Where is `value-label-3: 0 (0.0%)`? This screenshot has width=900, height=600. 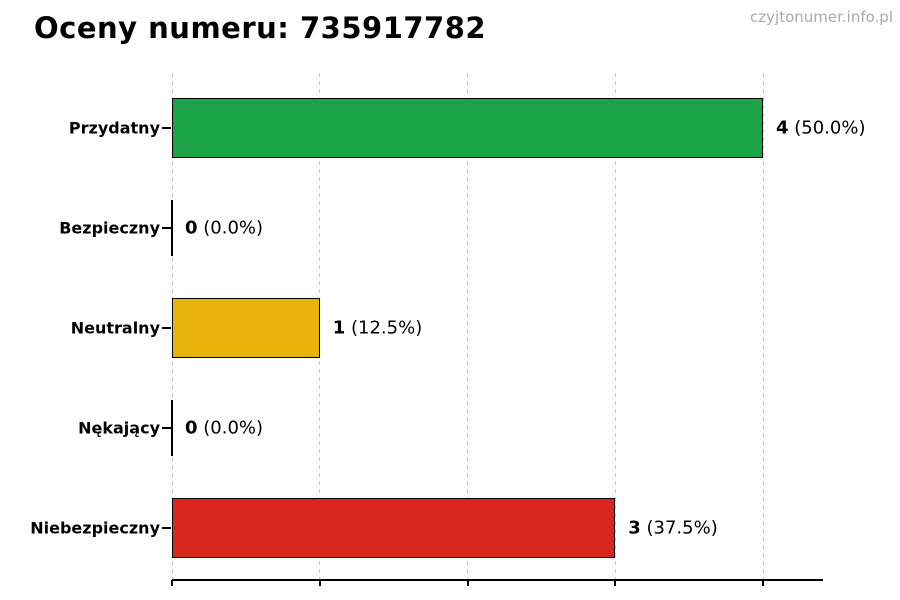
value-label-3: 0 (0.0%) is located at coordinates (224, 428).